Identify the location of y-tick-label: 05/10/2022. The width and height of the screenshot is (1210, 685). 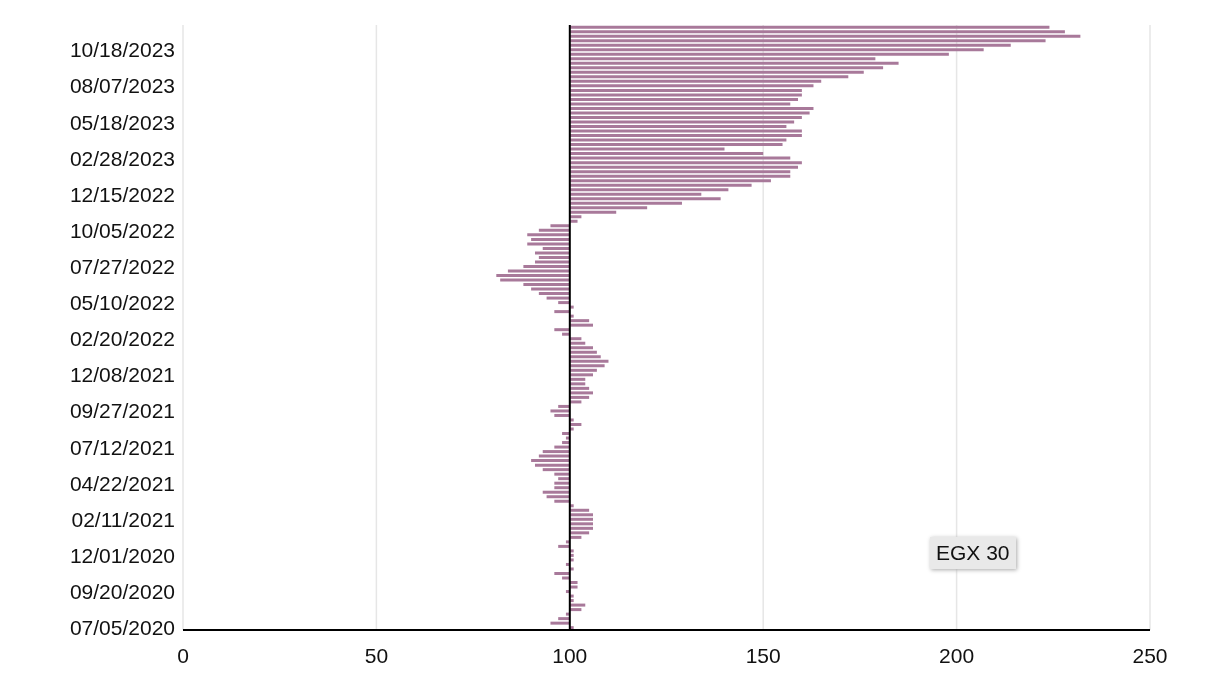
(122, 303).